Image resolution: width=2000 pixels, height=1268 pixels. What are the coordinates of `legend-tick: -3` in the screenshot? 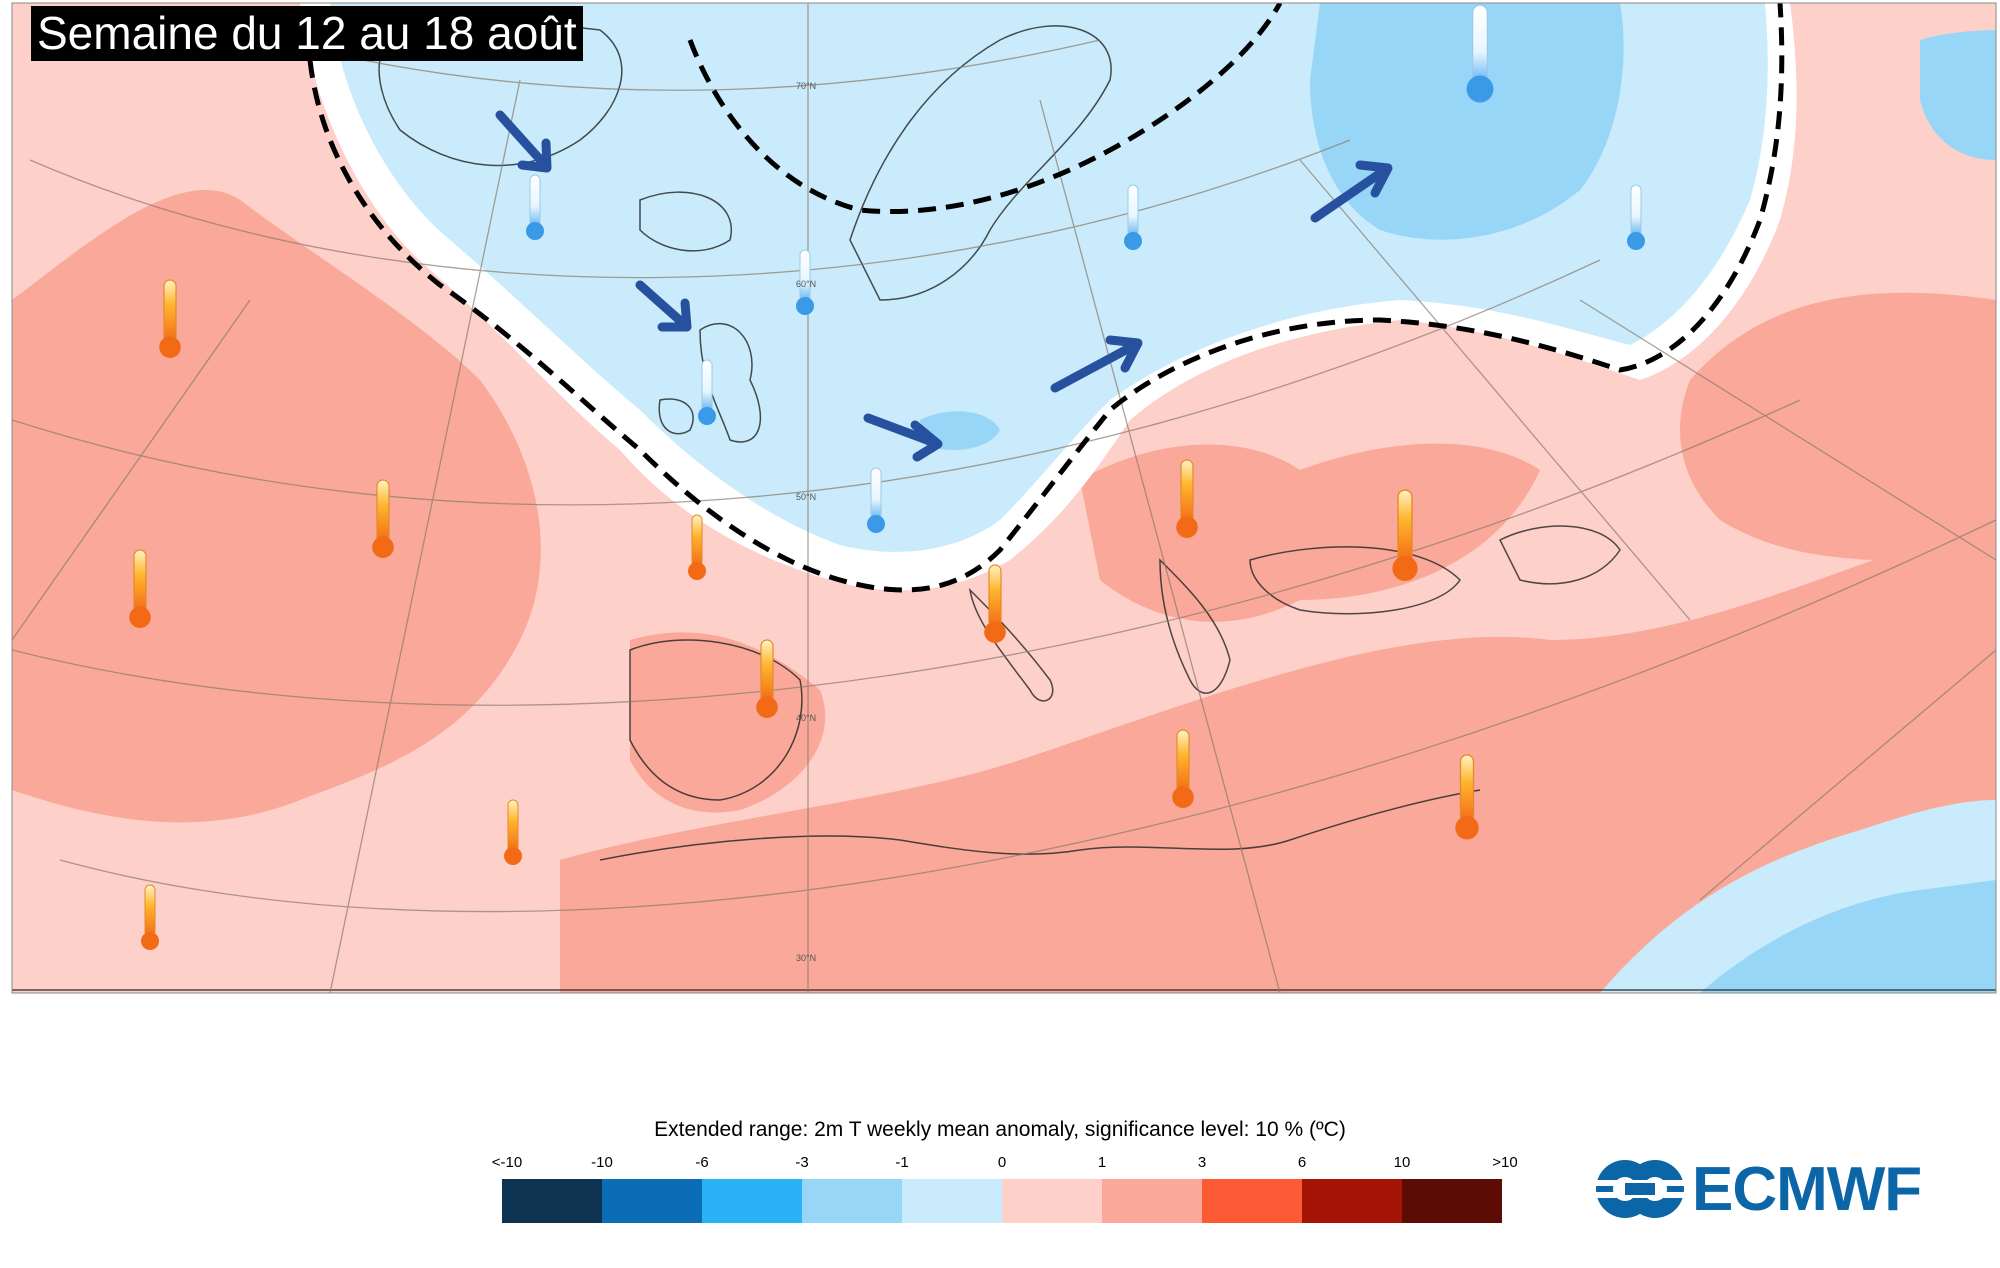 It's located at (802, 1162).